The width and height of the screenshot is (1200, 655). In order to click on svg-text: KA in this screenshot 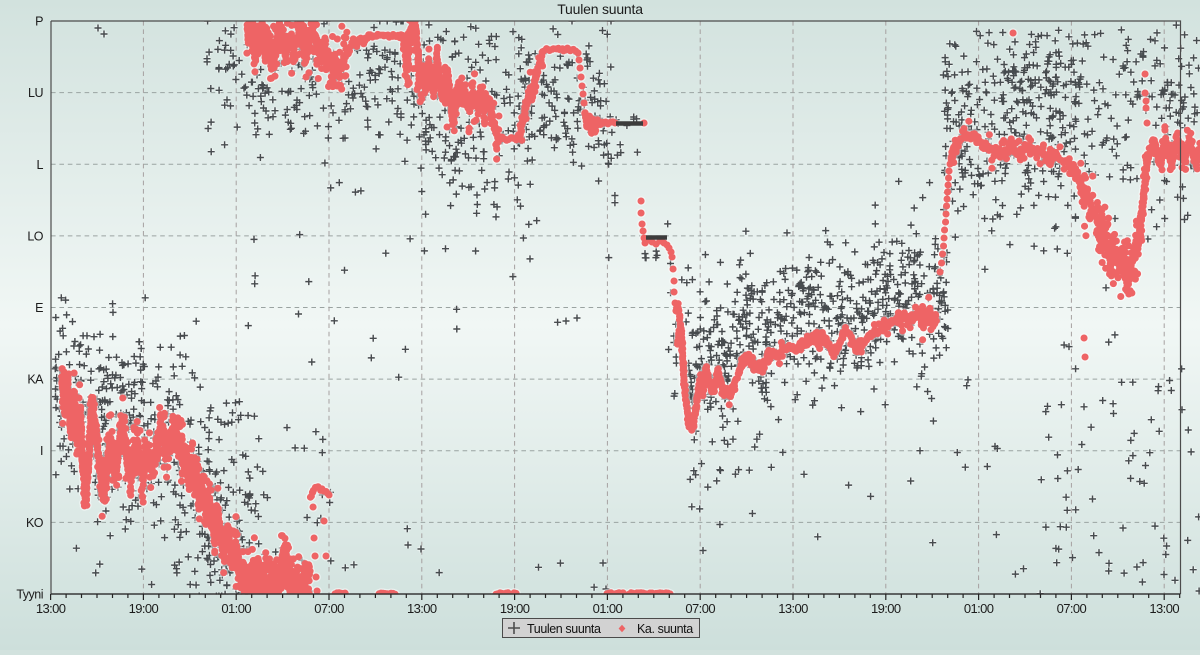, I will do `click(35, 380)`.